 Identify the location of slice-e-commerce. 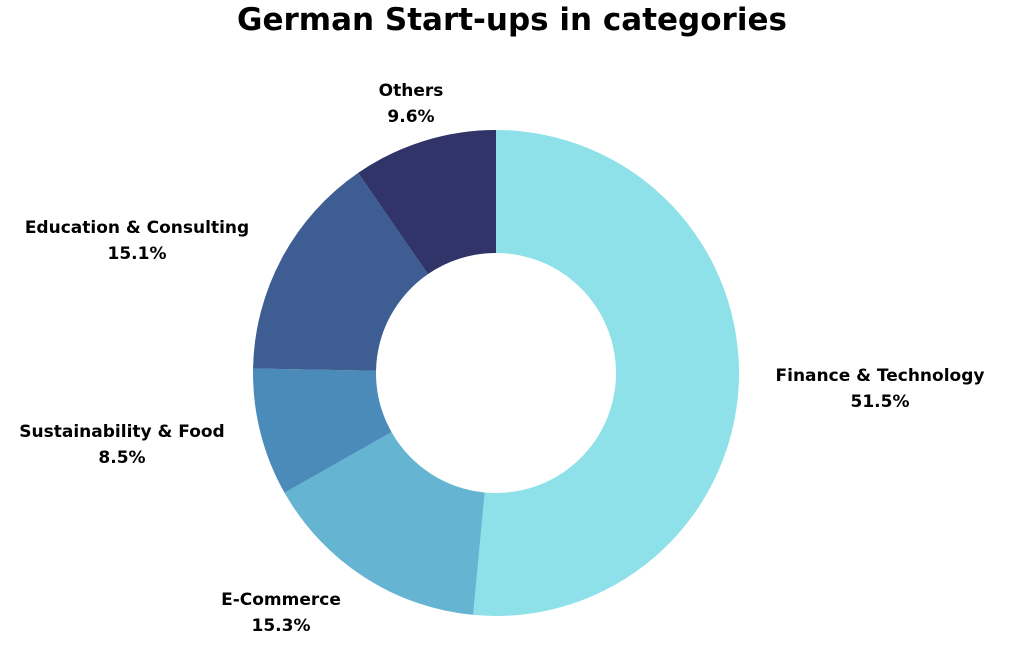
(384, 523).